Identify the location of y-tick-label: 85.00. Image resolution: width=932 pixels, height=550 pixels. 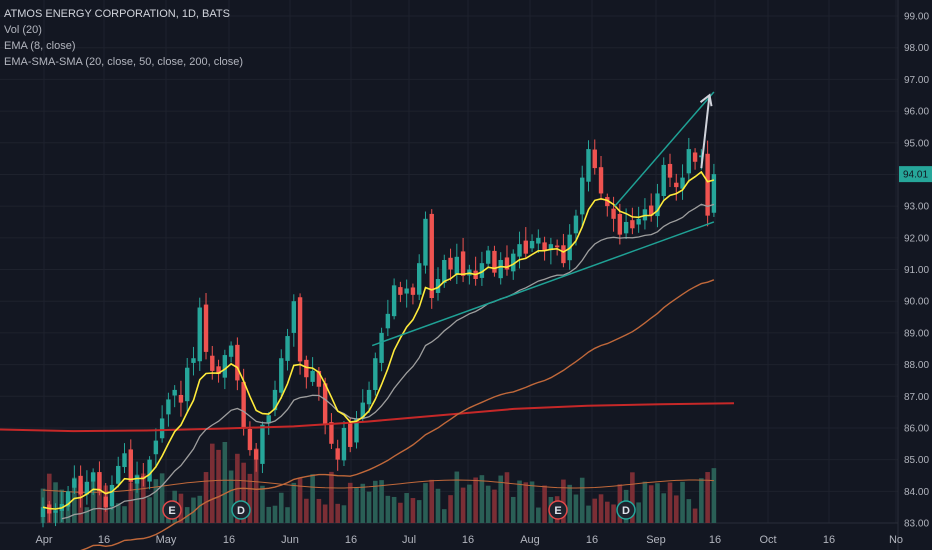
(916, 460).